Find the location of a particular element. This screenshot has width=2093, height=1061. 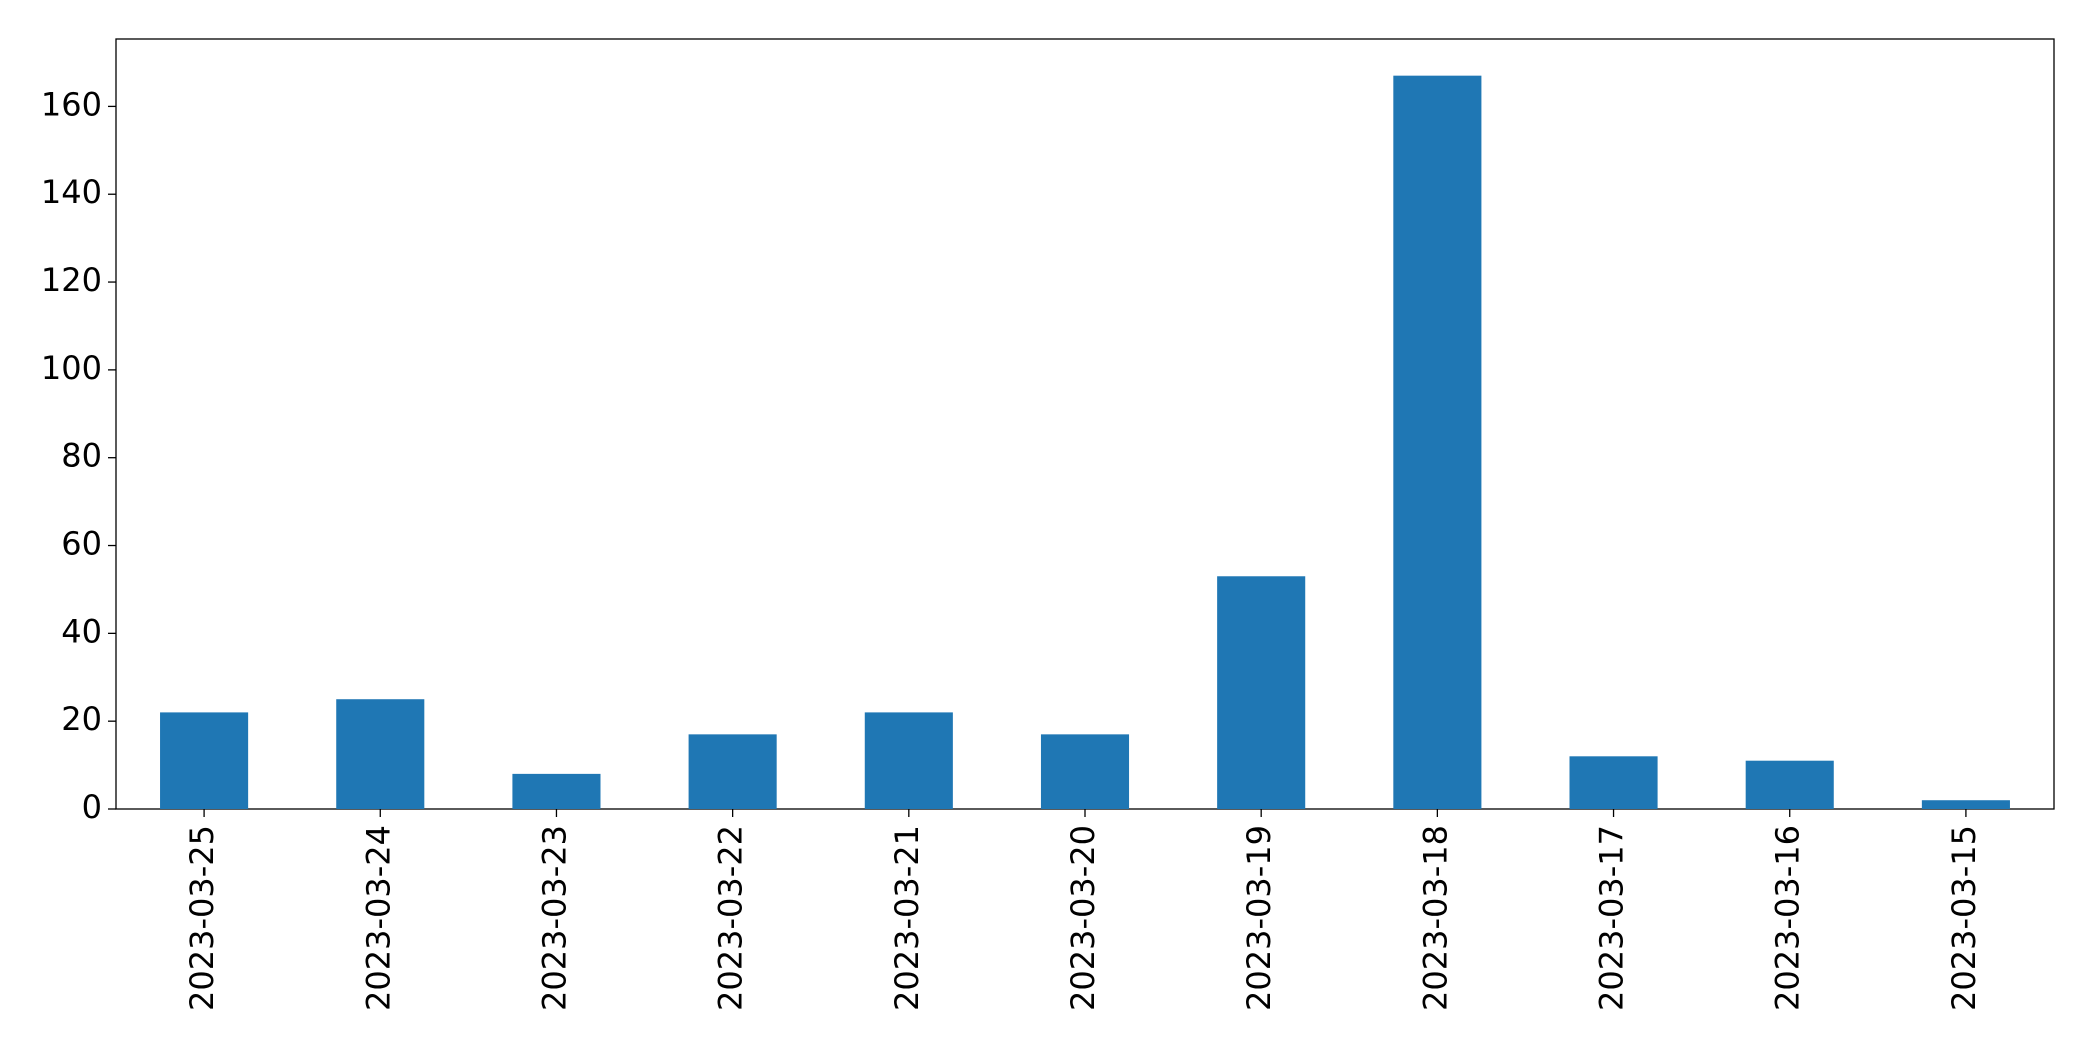

y-tick-label: 60 is located at coordinates (81, 544).